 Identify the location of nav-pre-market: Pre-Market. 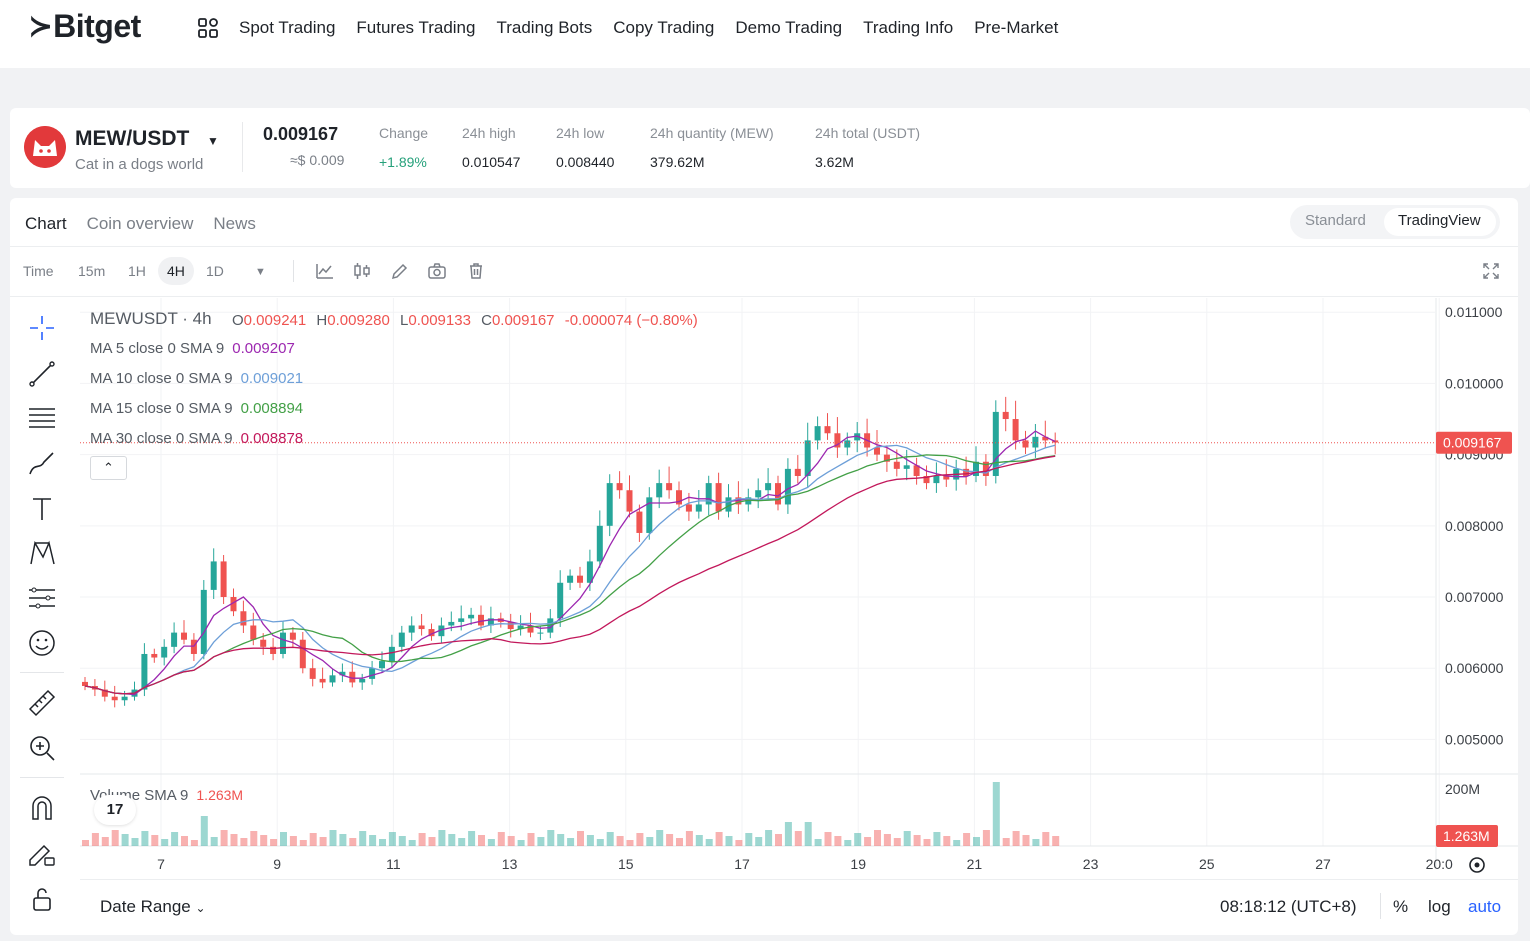
(1016, 27).